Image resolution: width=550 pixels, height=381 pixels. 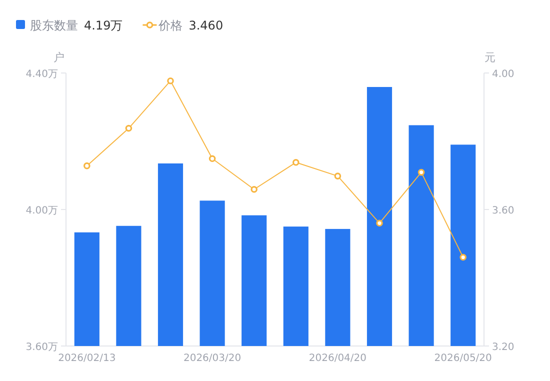 I want to click on x-tick-label: 2026/05/20, so click(x=463, y=358).